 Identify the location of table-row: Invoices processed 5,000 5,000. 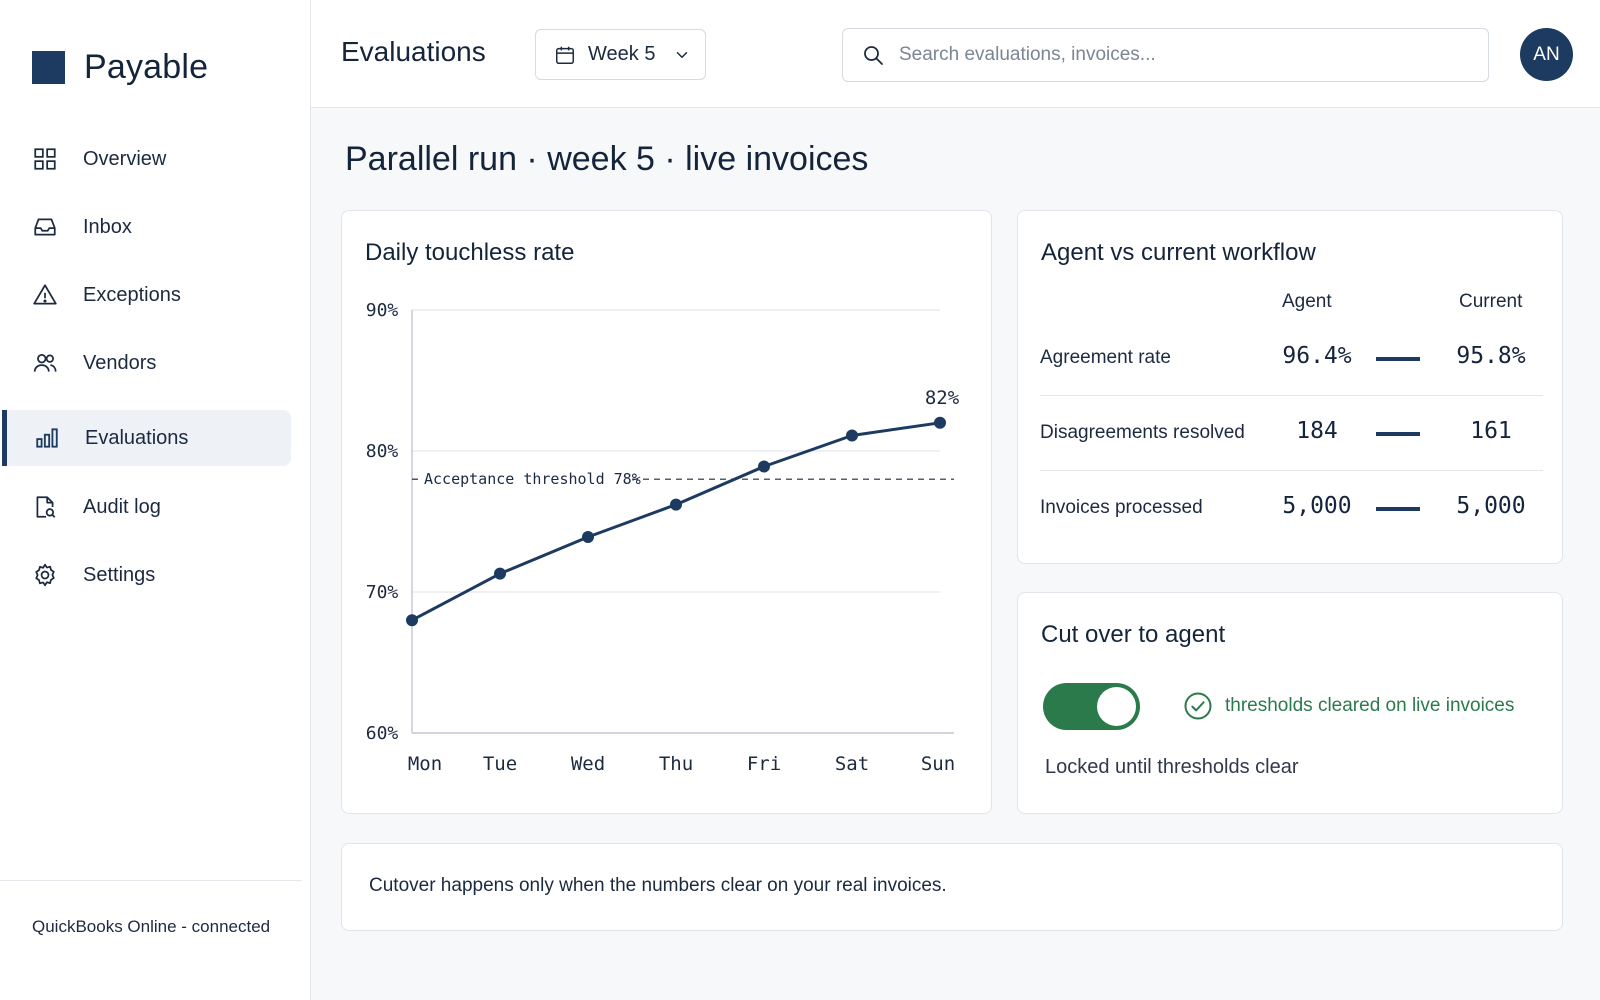
(1291, 508).